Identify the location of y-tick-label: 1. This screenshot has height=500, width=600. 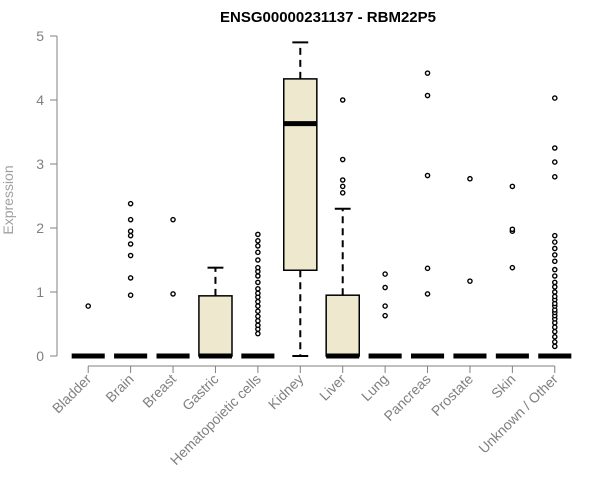
(40, 292).